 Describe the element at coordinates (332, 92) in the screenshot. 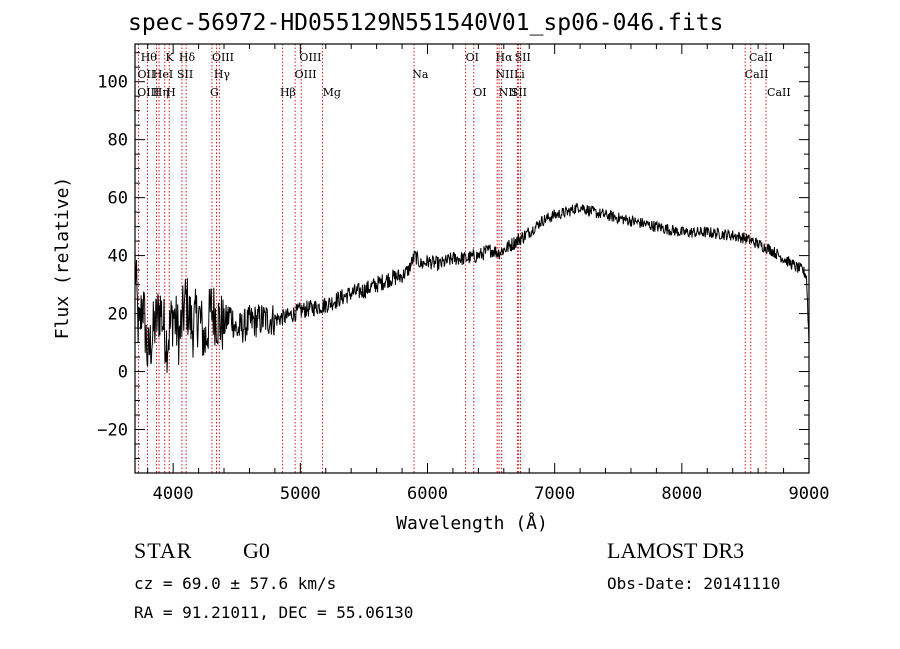

I see `line-label: Mg` at that location.